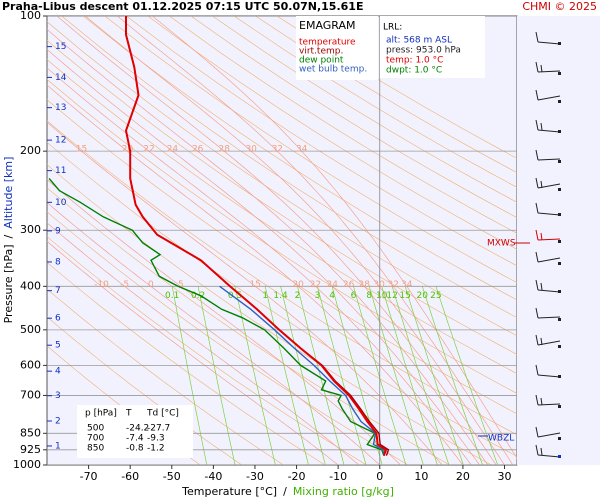 The height and width of the screenshot is (500, 600). What do you see at coordinates (128, 414) in the screenshot?
I see `table-header: T` at bounding box center [128, 414].